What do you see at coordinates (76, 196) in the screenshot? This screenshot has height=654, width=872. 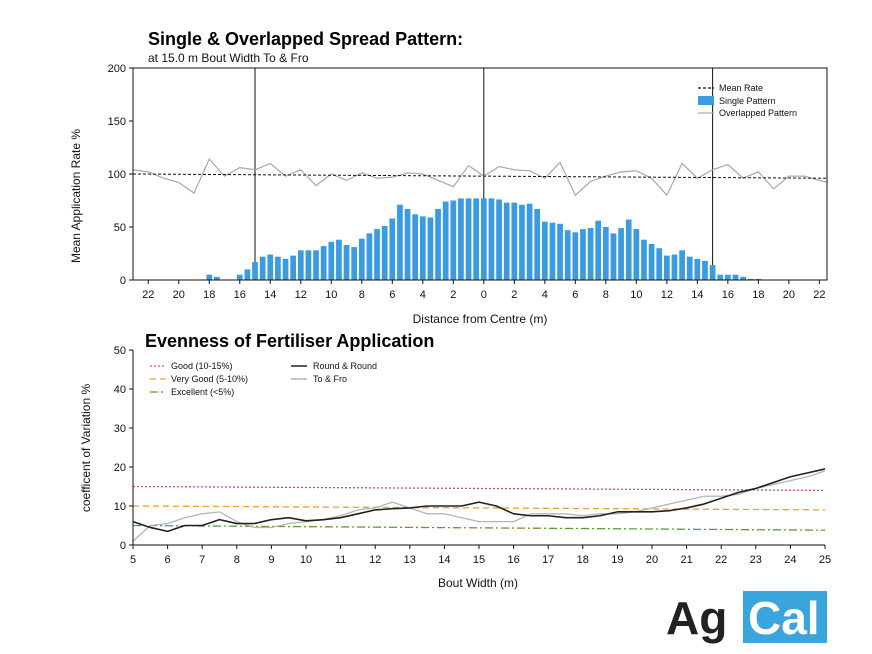 I see `chart1-ylabel: Mean Application Rate %` at bounding box center [76, 196].